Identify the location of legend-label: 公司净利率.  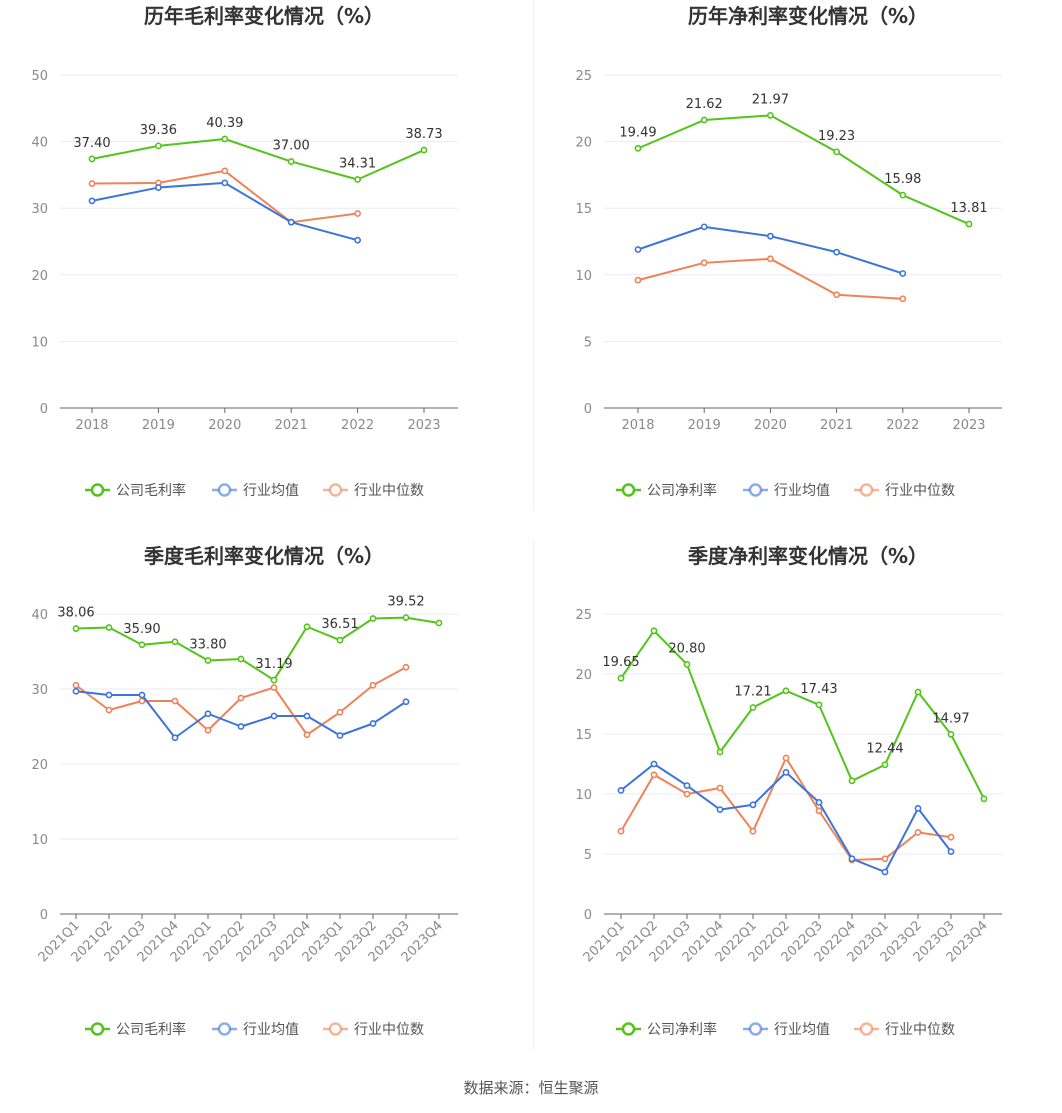
(682, 1029).